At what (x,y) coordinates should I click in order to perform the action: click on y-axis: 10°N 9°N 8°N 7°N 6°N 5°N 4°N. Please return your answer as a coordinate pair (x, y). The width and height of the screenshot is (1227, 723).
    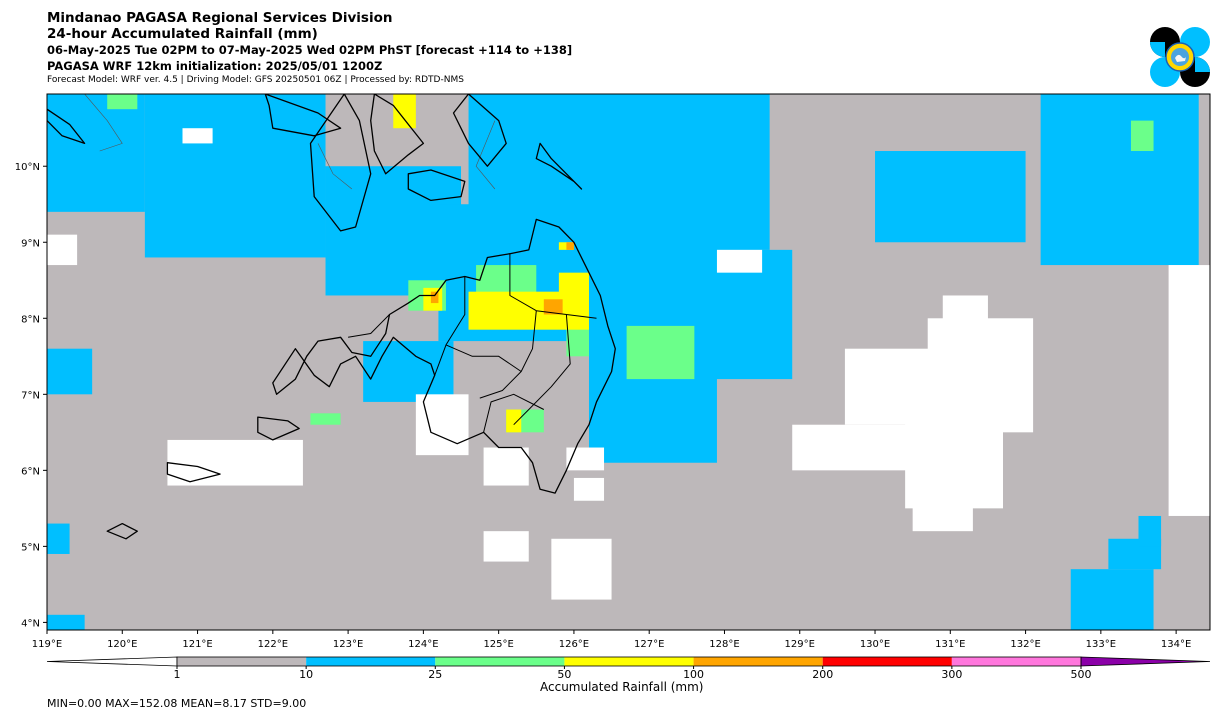
    Looking at the image, I should click on (31, 395).